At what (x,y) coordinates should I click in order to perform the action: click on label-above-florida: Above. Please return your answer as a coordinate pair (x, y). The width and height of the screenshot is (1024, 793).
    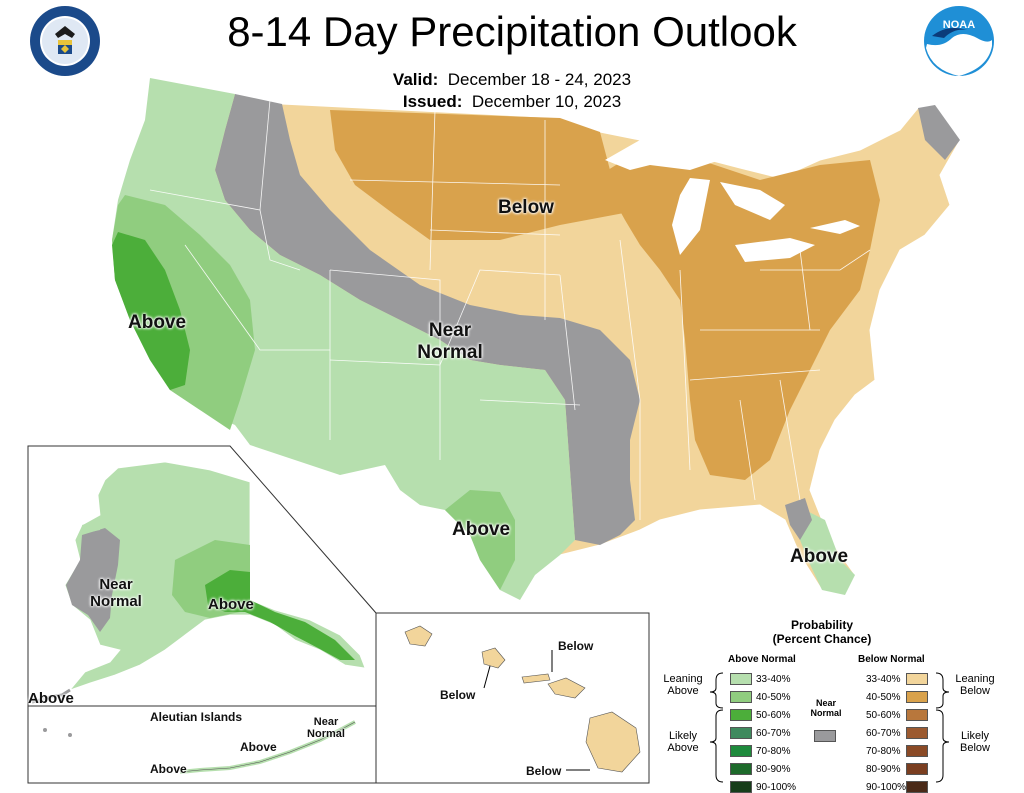
    Looking at the image, I should click on (819, 556).